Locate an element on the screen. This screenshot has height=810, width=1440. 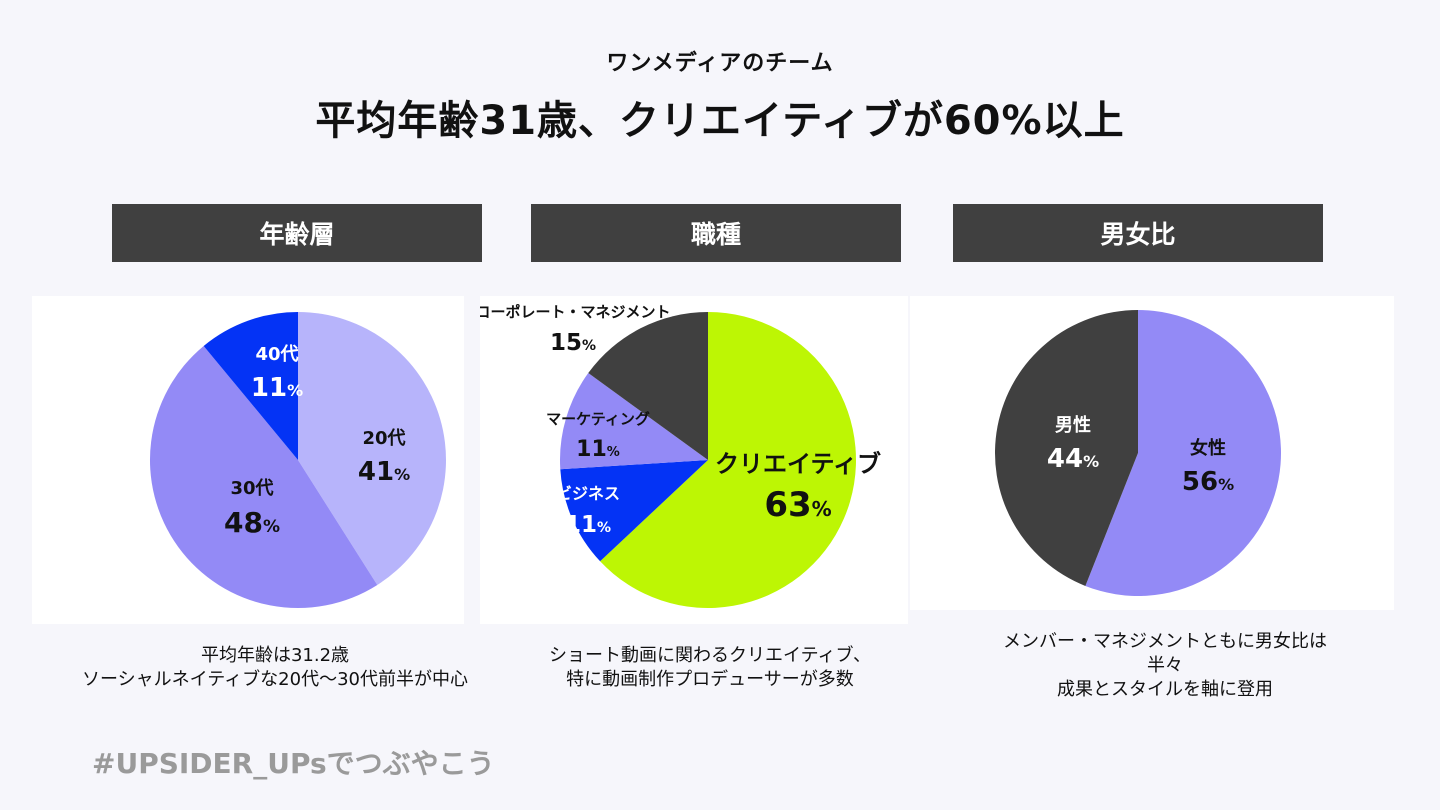
slice-category-label: 男性 is located at coordinates (1073, 425).